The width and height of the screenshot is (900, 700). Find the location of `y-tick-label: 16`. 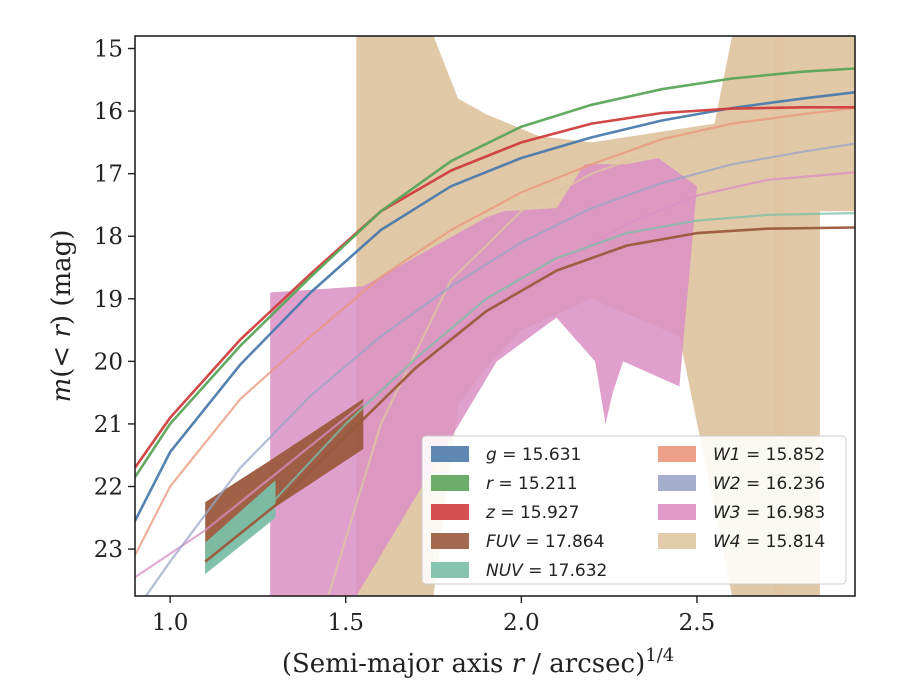

y-tick-label: 16 is located at coordinates (108, 112).